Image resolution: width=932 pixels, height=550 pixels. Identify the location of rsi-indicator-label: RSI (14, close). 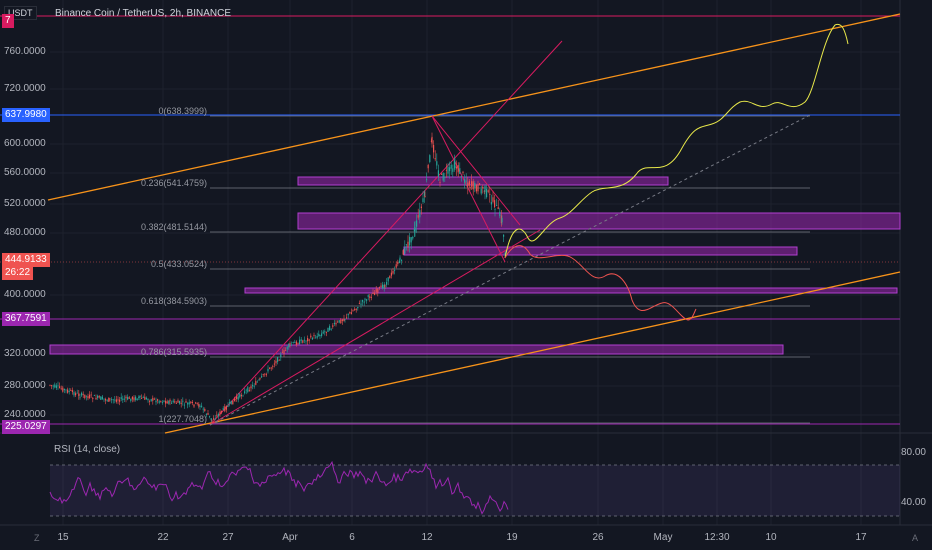
(87, 449).